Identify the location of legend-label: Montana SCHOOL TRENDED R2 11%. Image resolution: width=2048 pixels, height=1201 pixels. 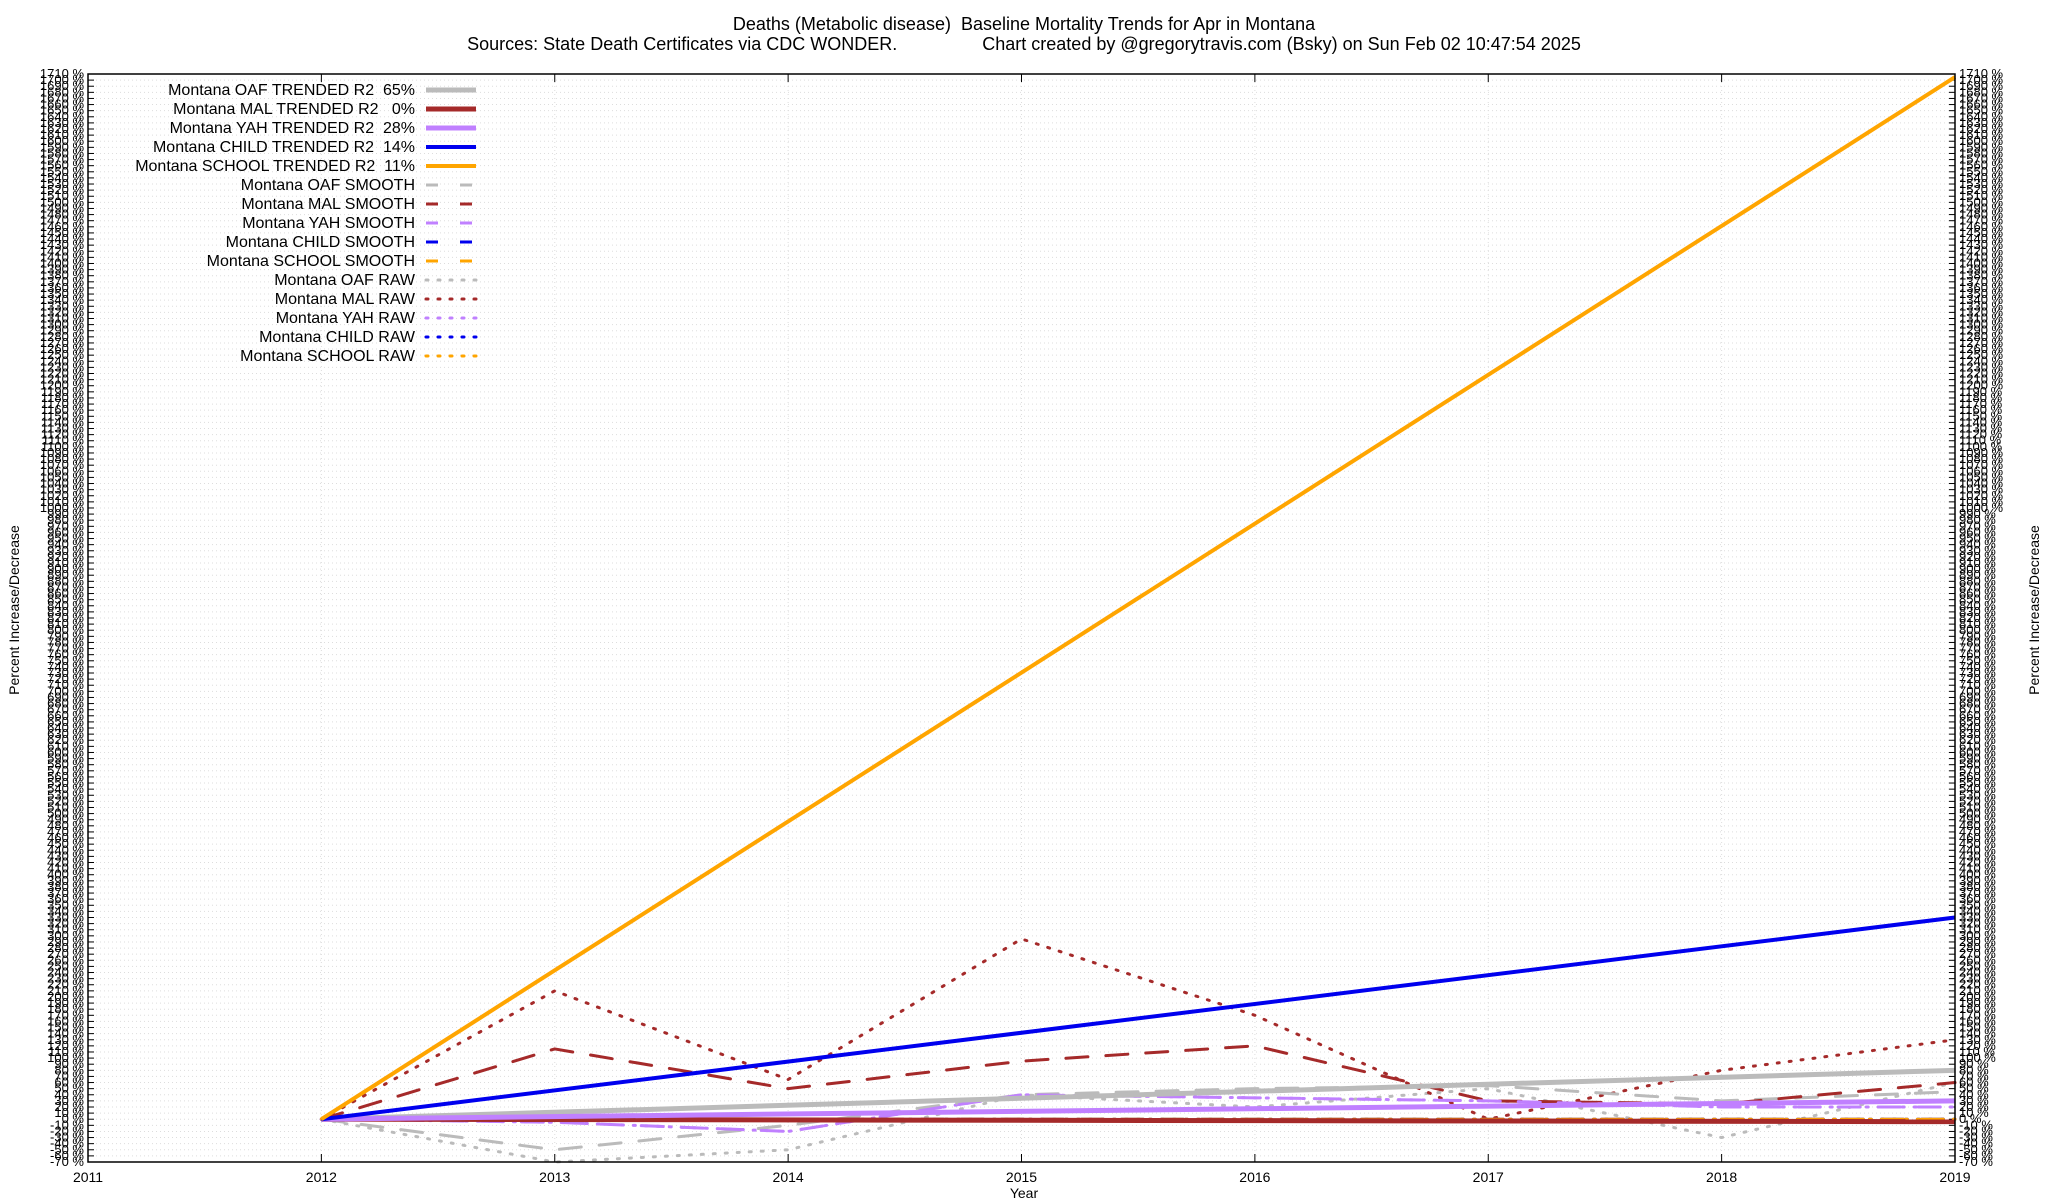
(275, 166).